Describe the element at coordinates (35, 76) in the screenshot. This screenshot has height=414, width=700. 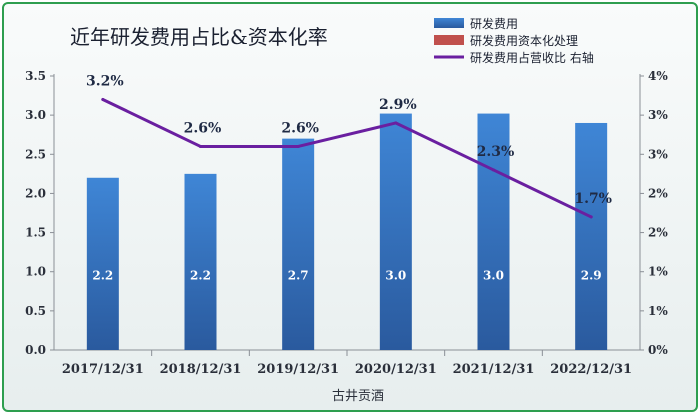
I see `y-tick-label: 3.5` at that location.